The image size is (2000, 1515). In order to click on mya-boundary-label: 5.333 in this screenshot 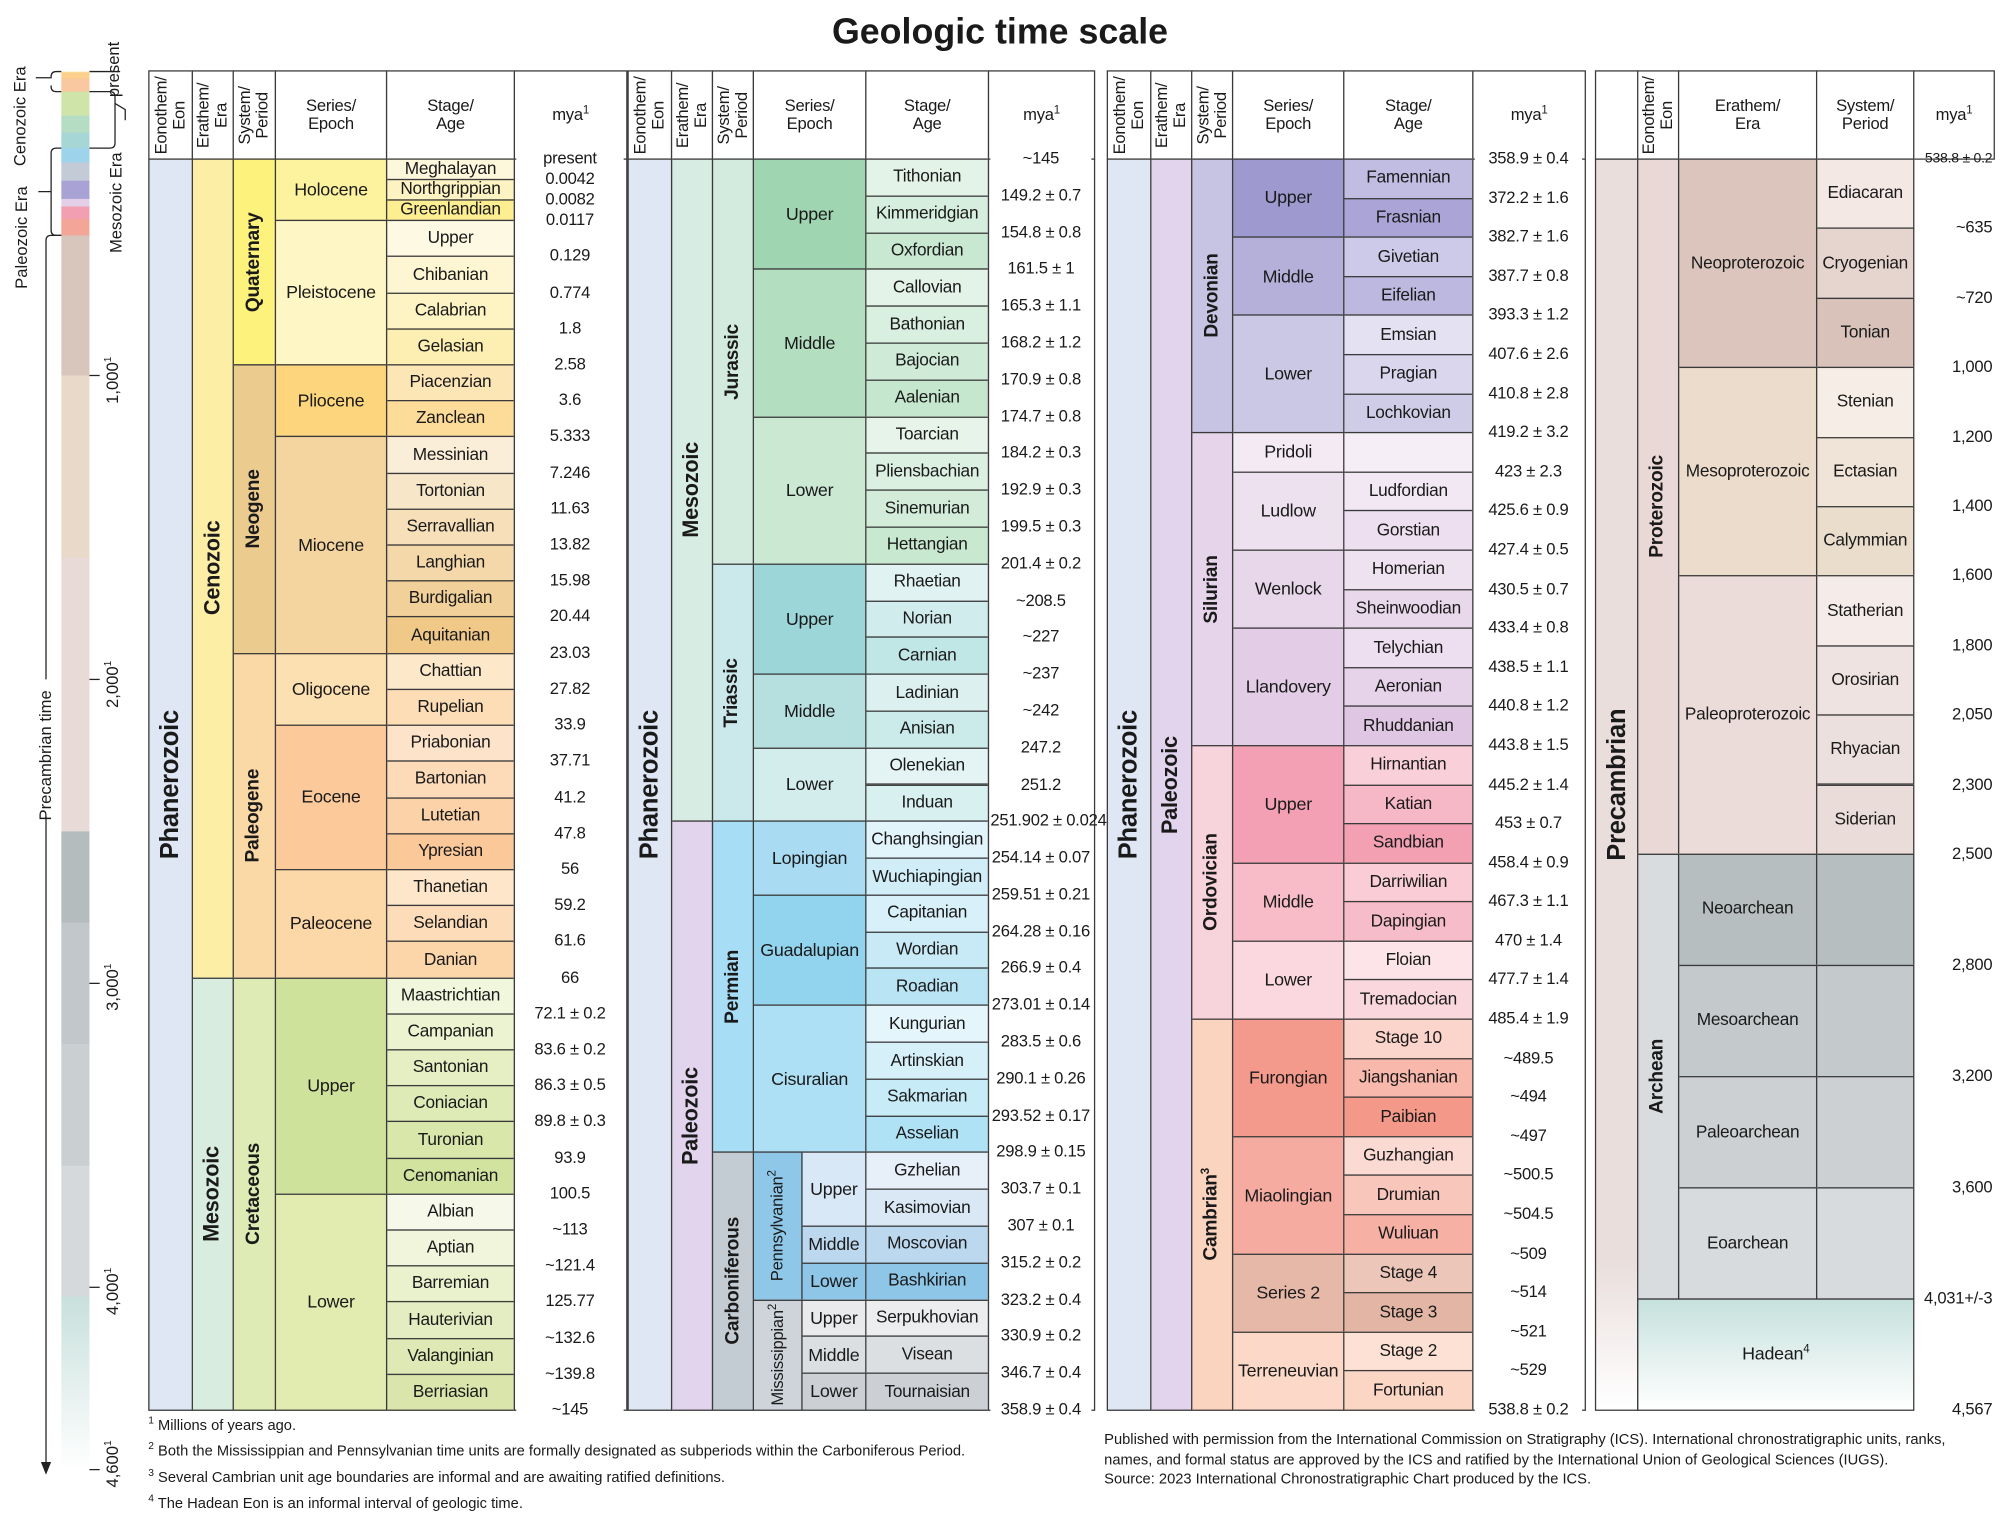, I will do `click(570, 436)`.